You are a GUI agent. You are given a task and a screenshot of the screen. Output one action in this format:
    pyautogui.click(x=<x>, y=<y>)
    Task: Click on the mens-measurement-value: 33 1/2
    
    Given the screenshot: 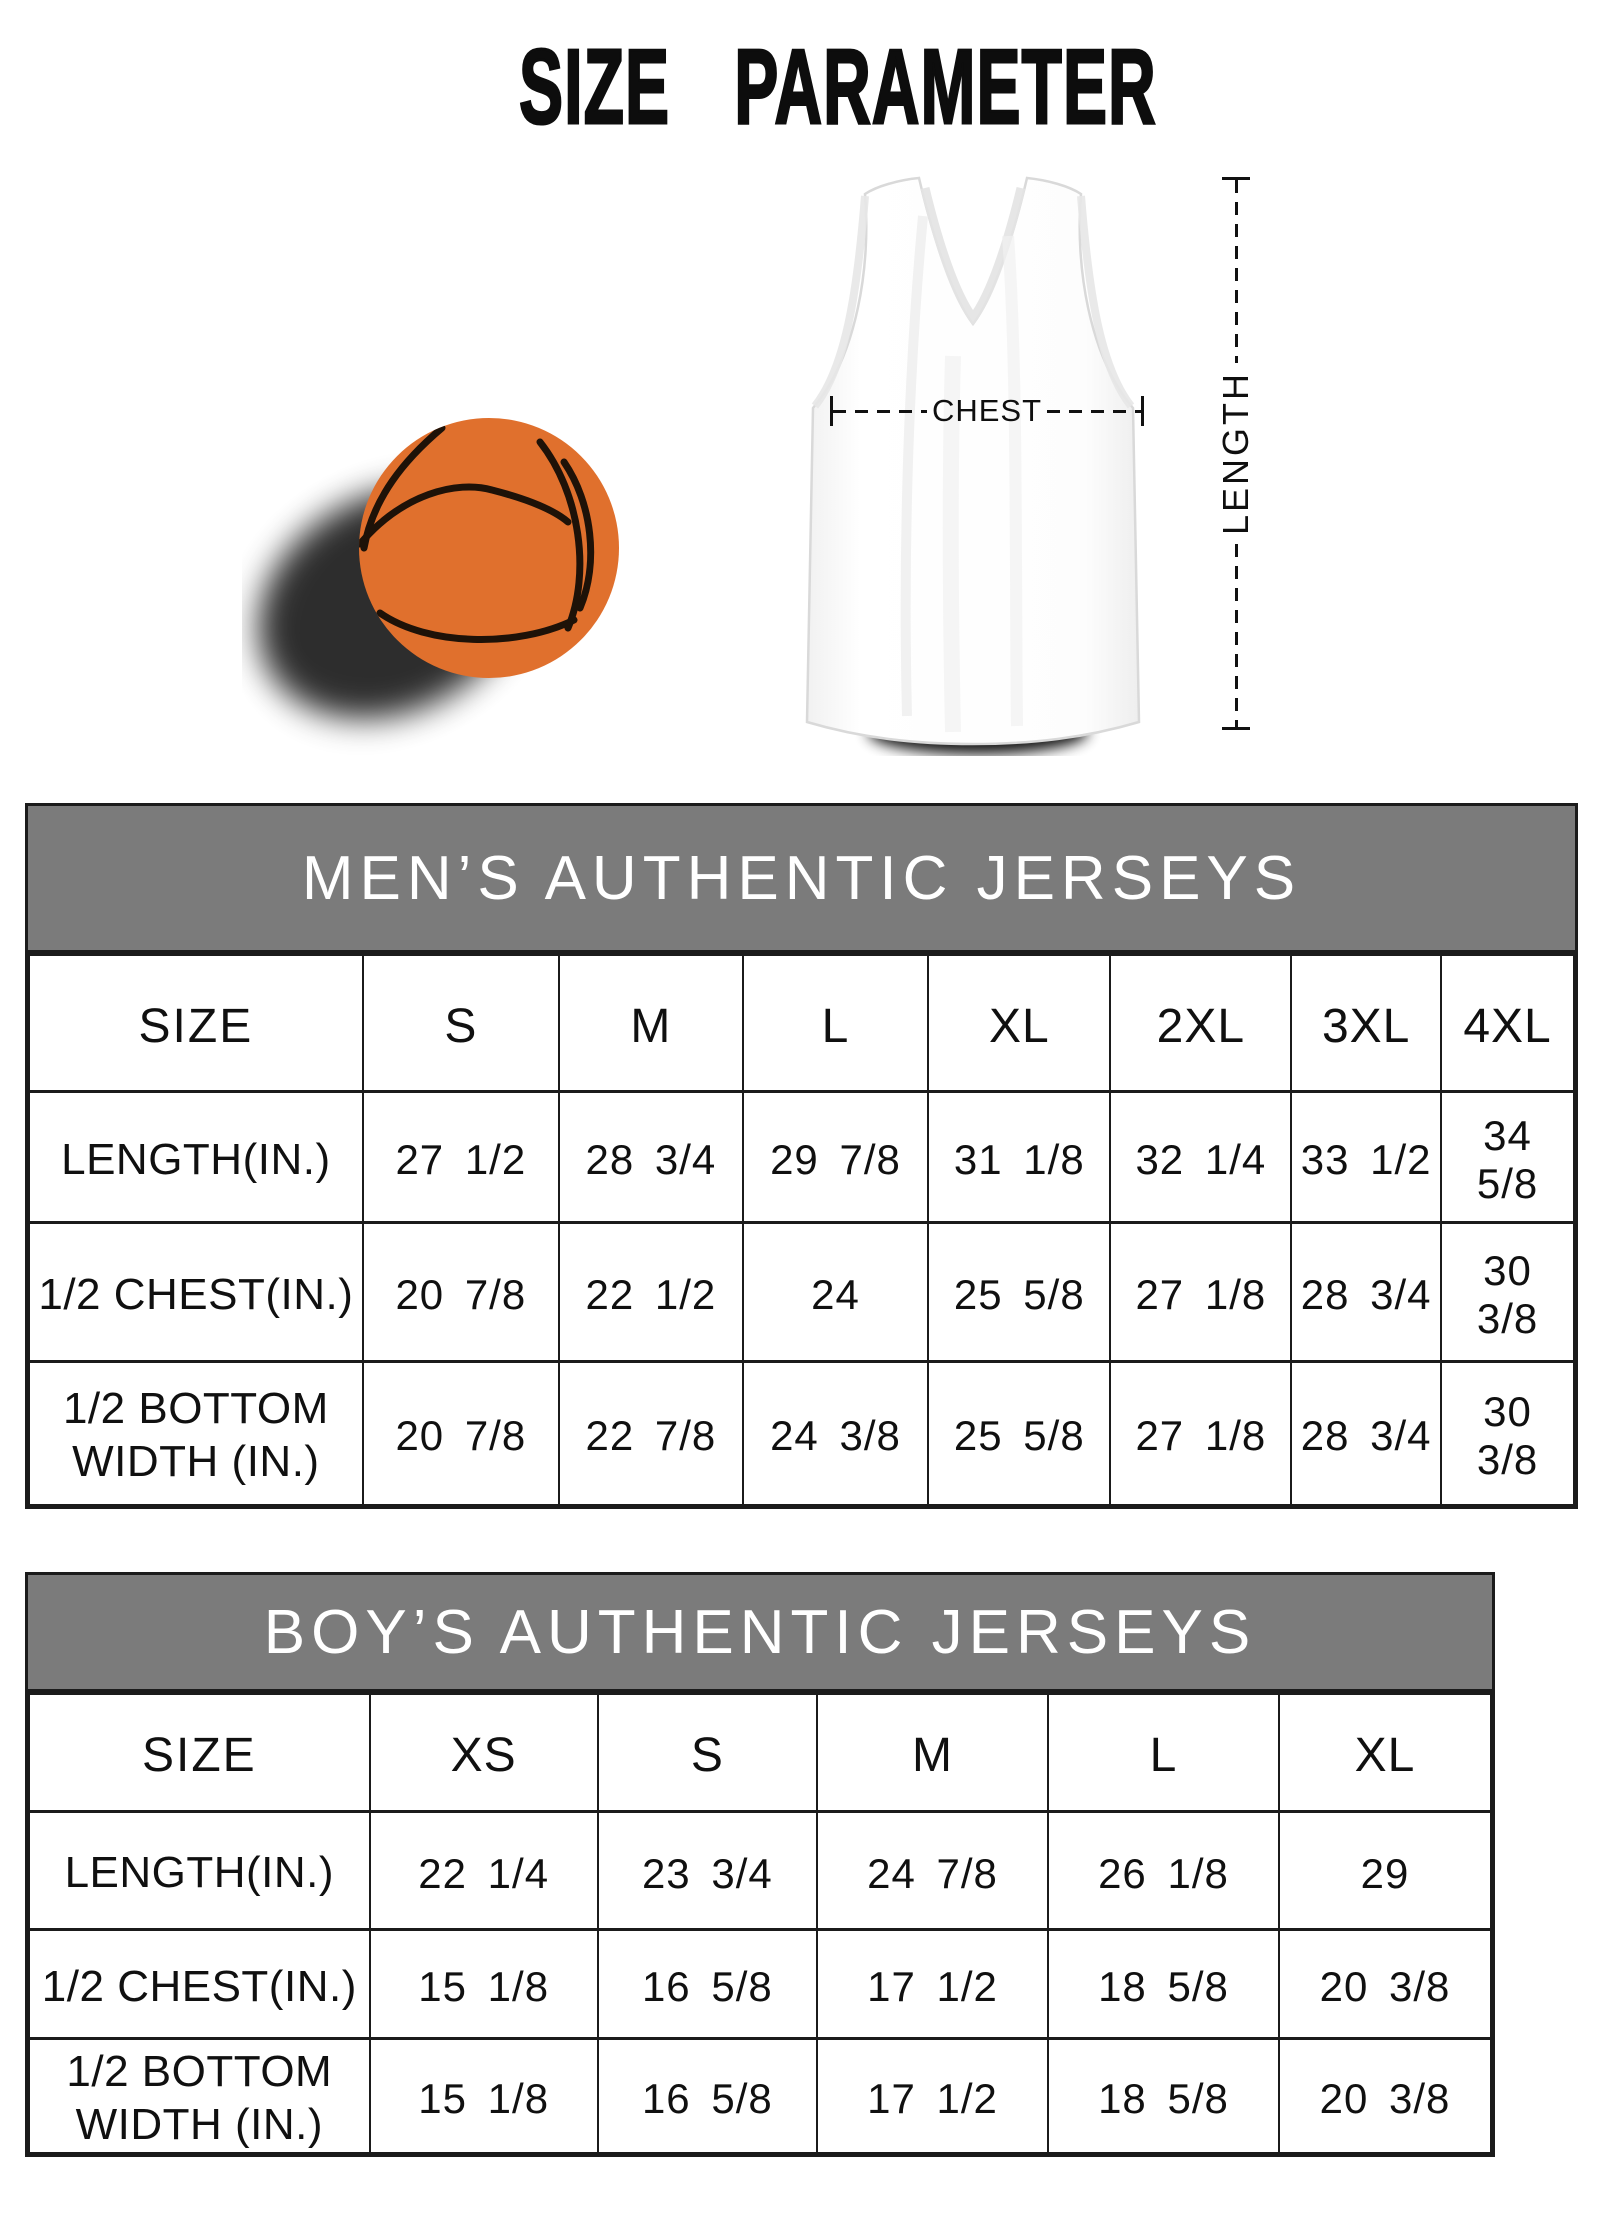 What is the action you would take?
    pyautogui.click(x=1366, y=1157)
    